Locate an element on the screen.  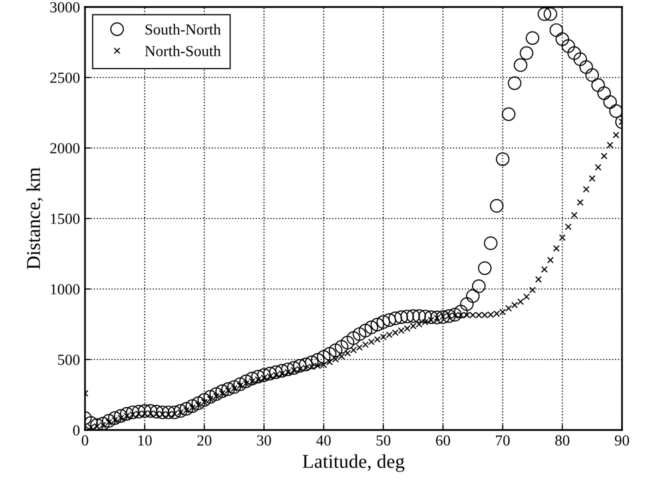
x-tick-label: 40 is located at coordinates (323, 440).